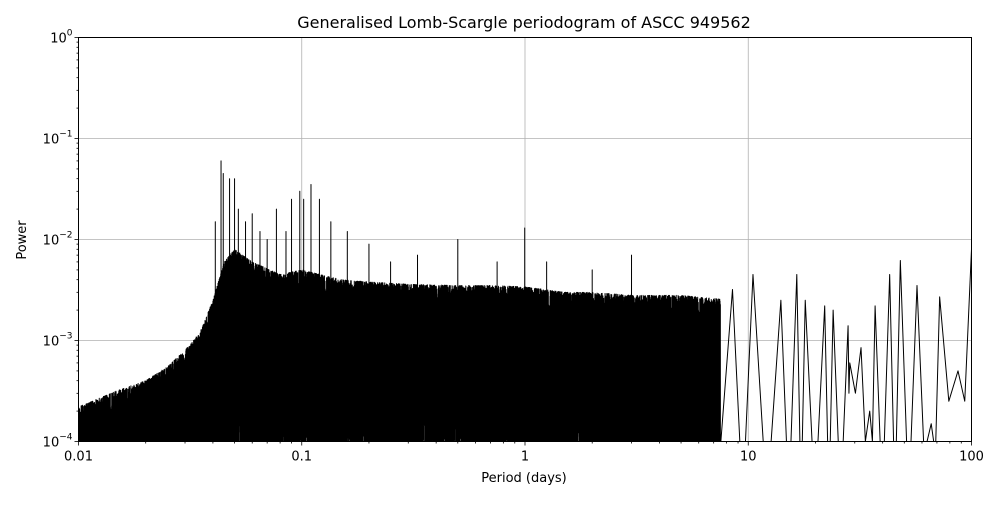 This screenshot has width=1000, height=505. I want to click on x-tick-label: 0.1, so click(301, 457).